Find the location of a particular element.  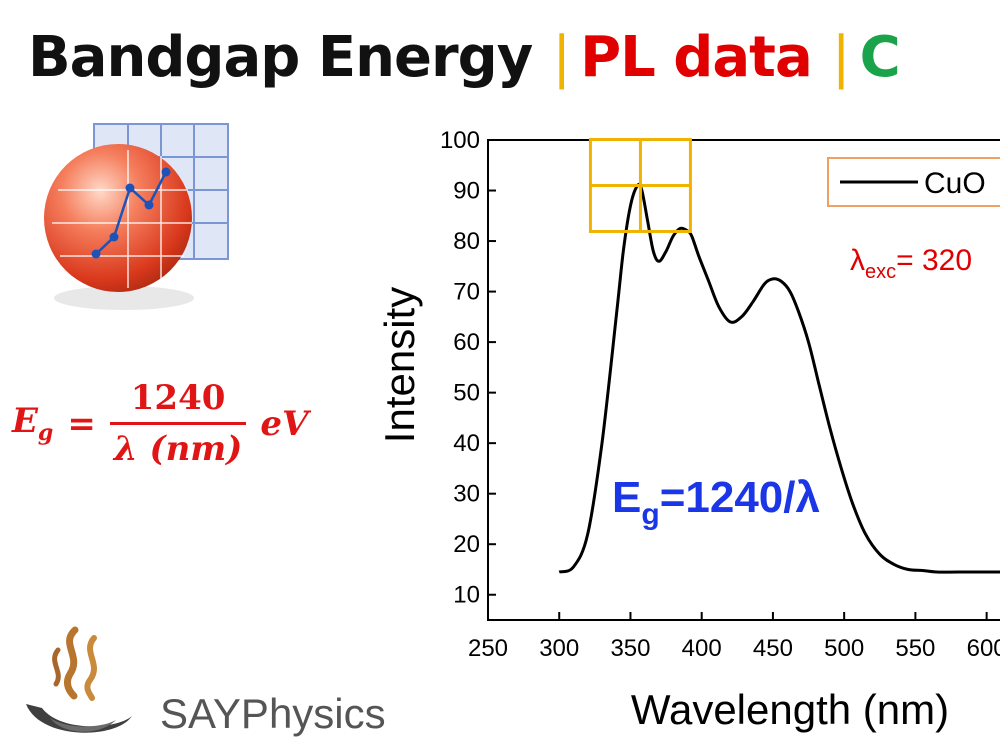

formula-numerator: 1240 is located at coordinates (178, 398).